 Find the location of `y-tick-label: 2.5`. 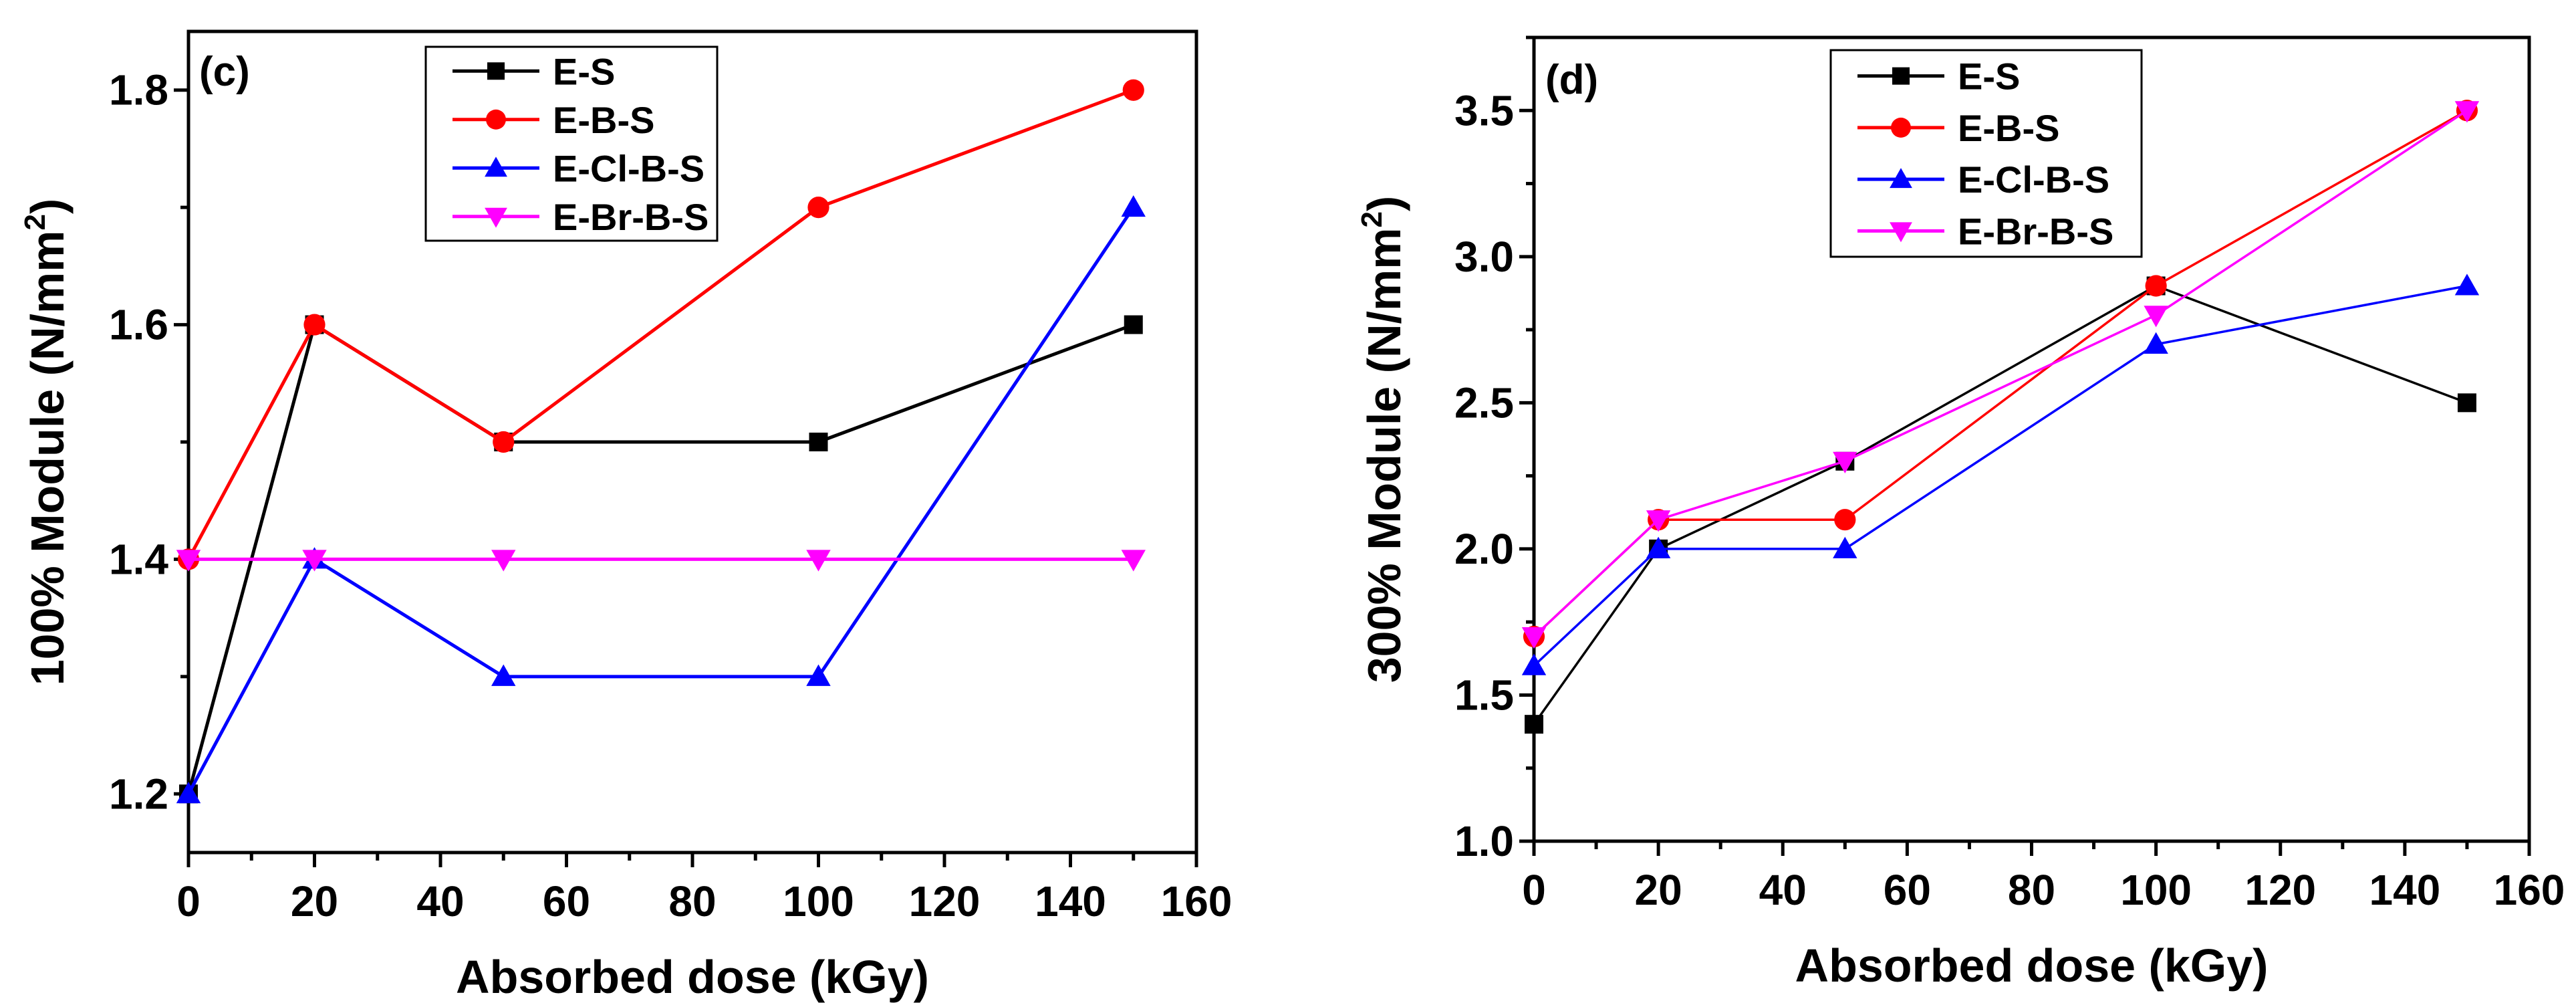

y-tick-label: 2.5 is located at coordinates (1484, 402).